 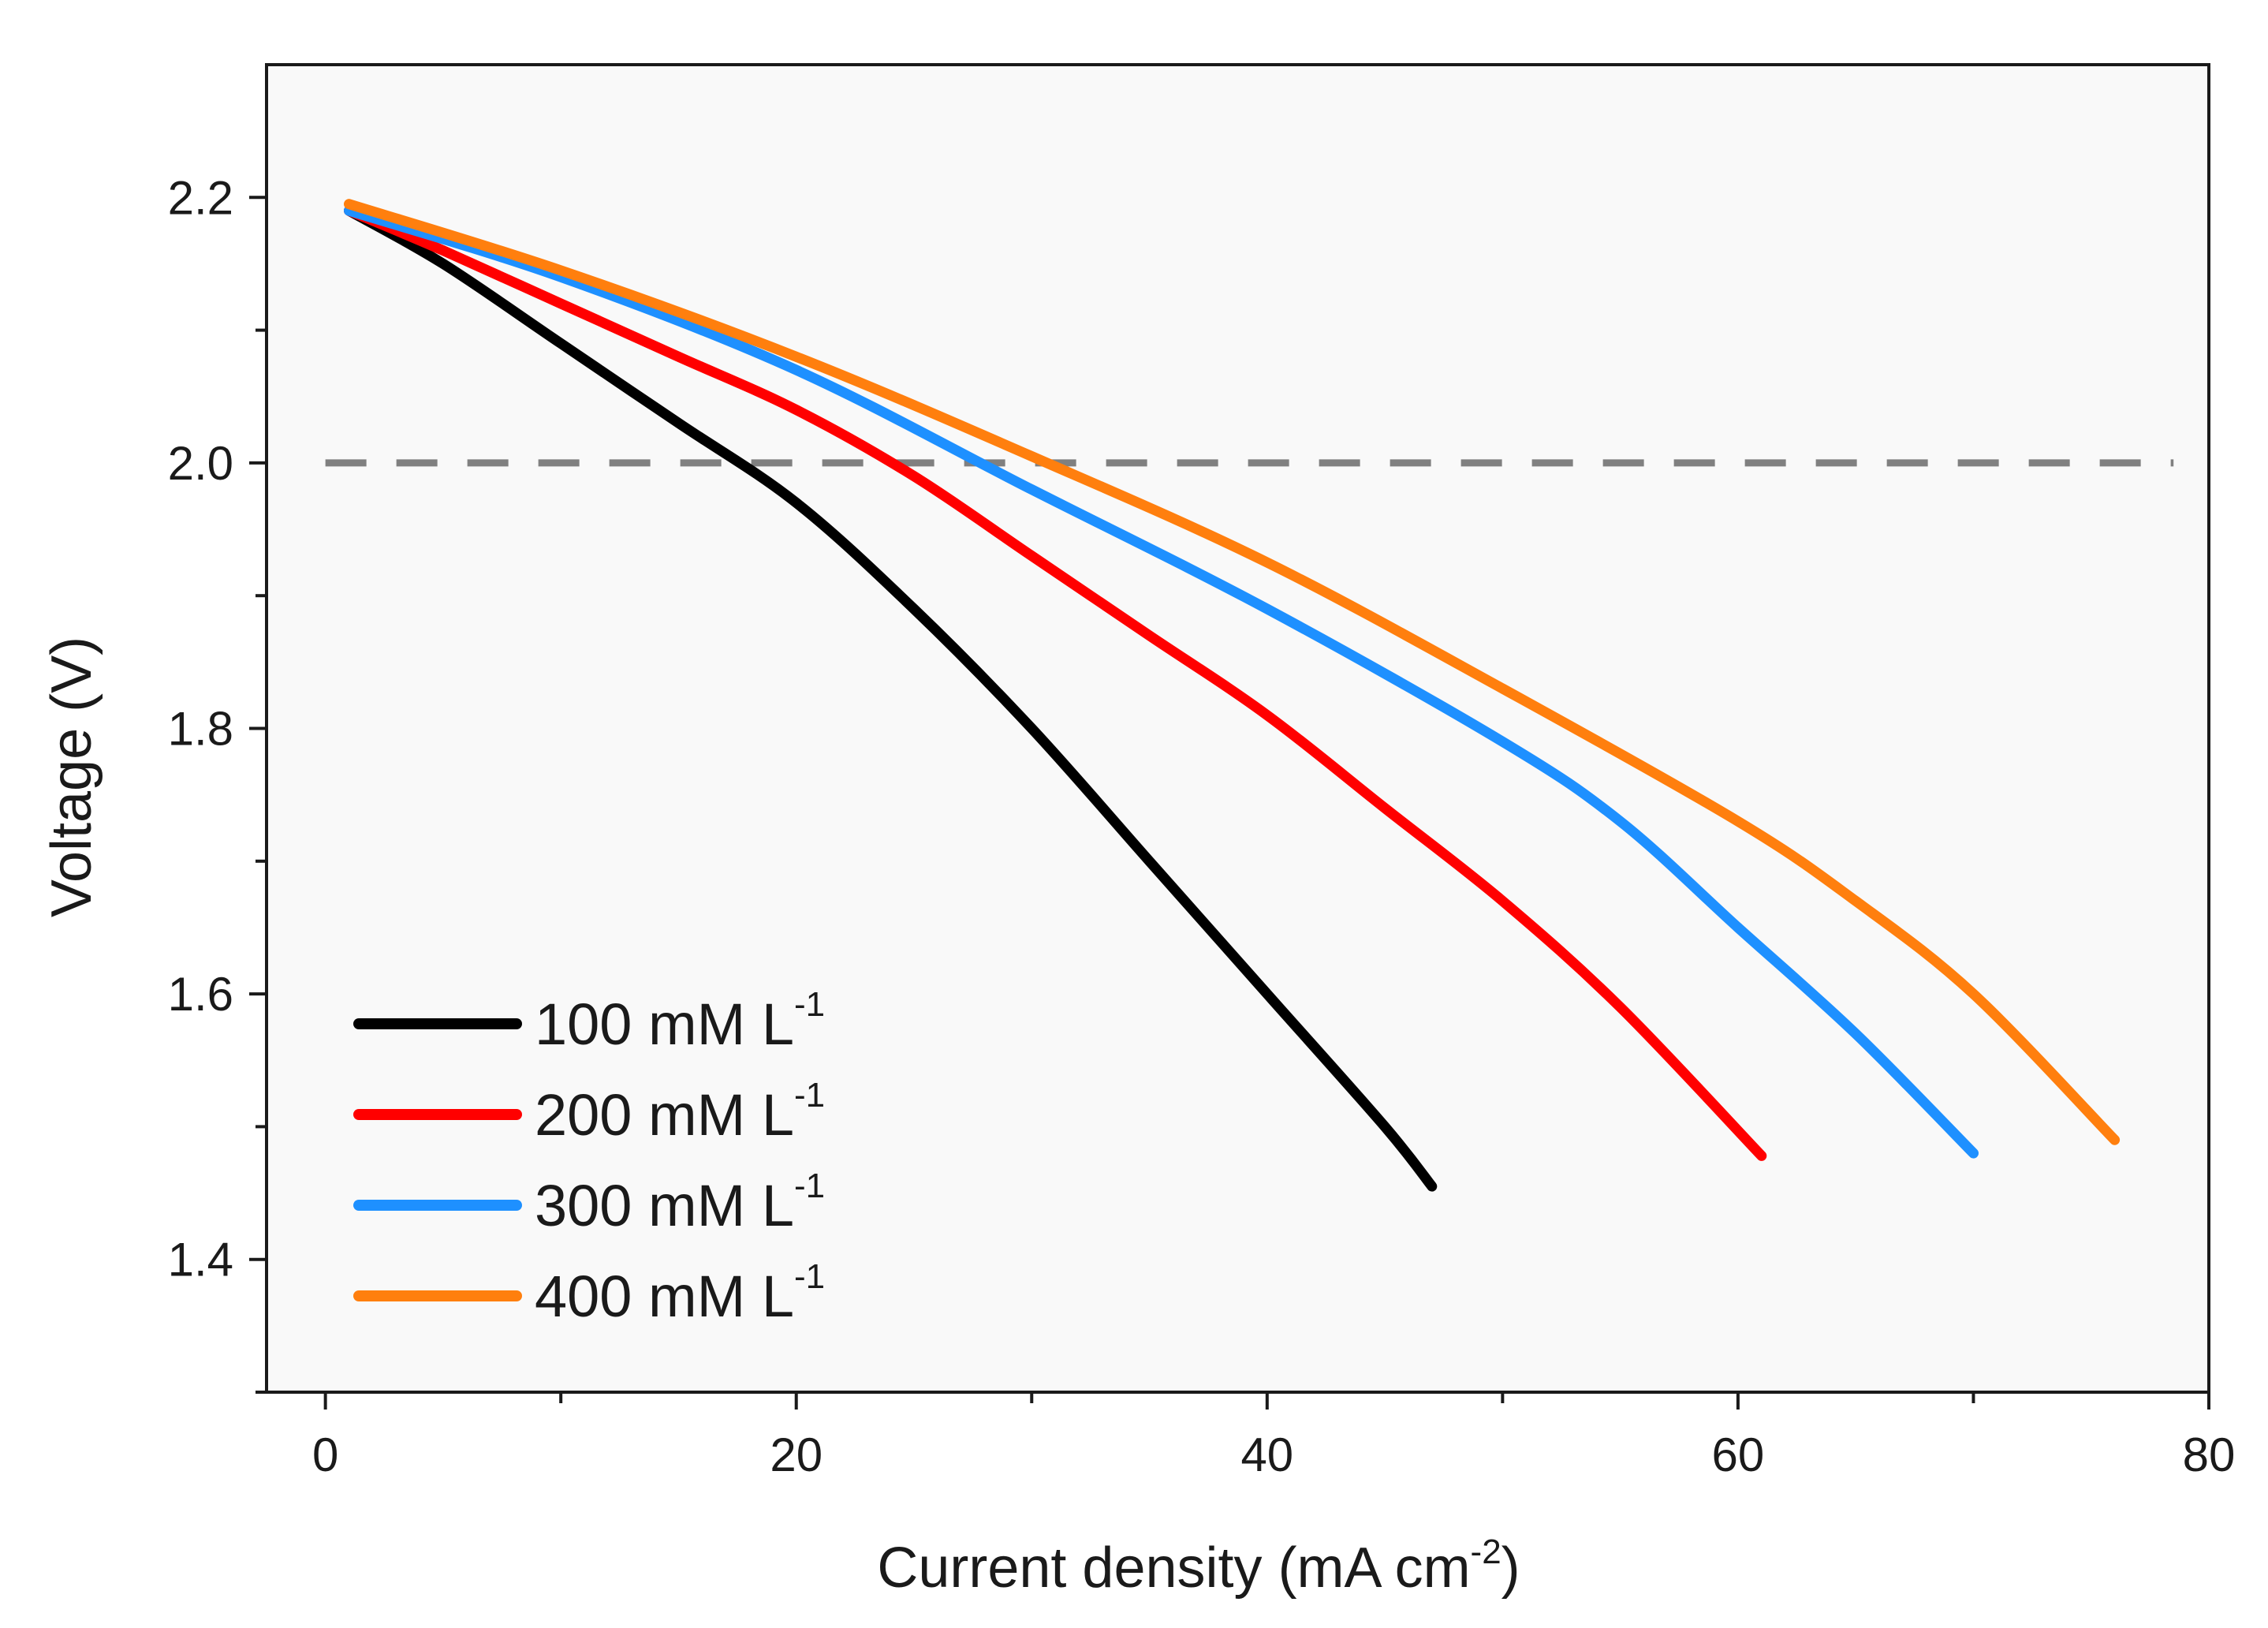 I want to click on x-tick-label: 60, so click(x=1739, y=1454).